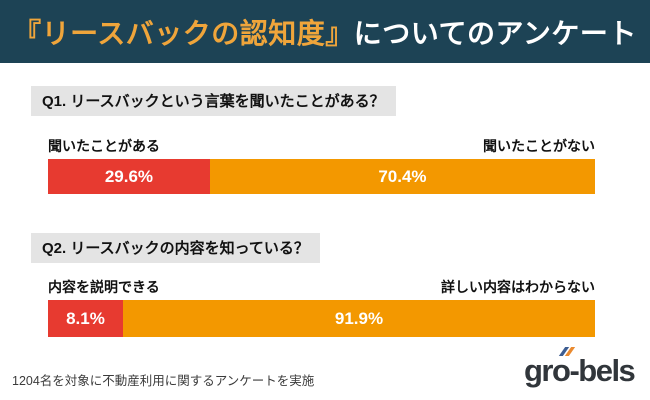 The height and width of the screenshot is (400, 650). What do you see at coordinates (321, 146) in the screenshot?
I see `question-1-category-labels: 聞いたことがある 聞いたことがない` at bounding box center [321, 146].